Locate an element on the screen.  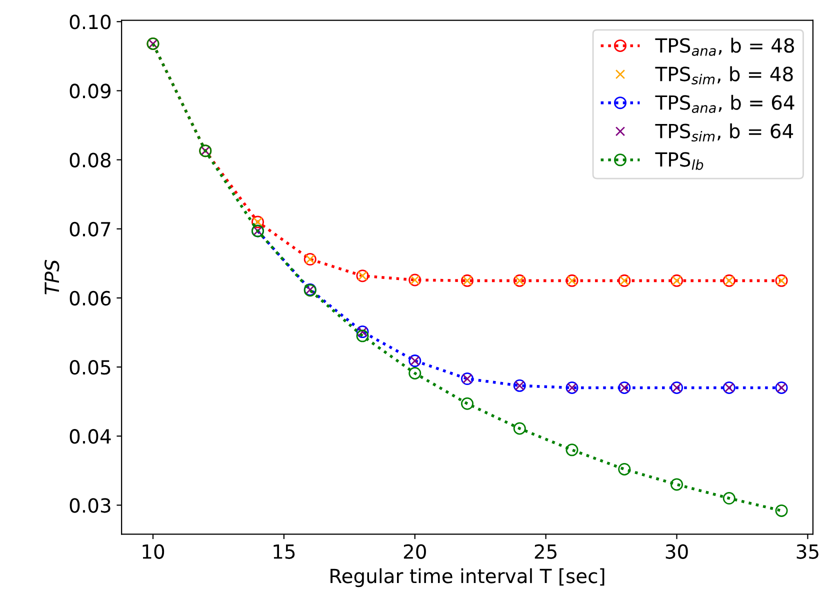
y-tick-label: 0.09 is located at coordinates (90, 91).